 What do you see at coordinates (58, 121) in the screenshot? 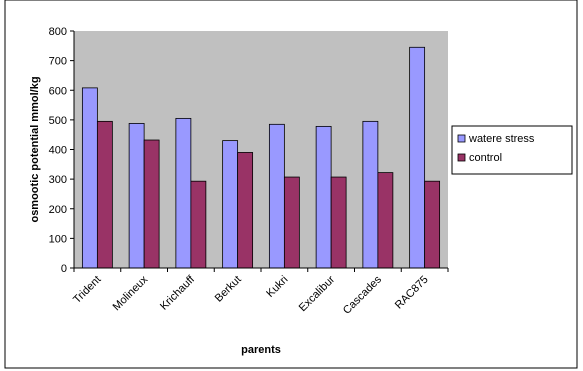
I see `y-tick-label: 500` at bounding box center [58, 121].